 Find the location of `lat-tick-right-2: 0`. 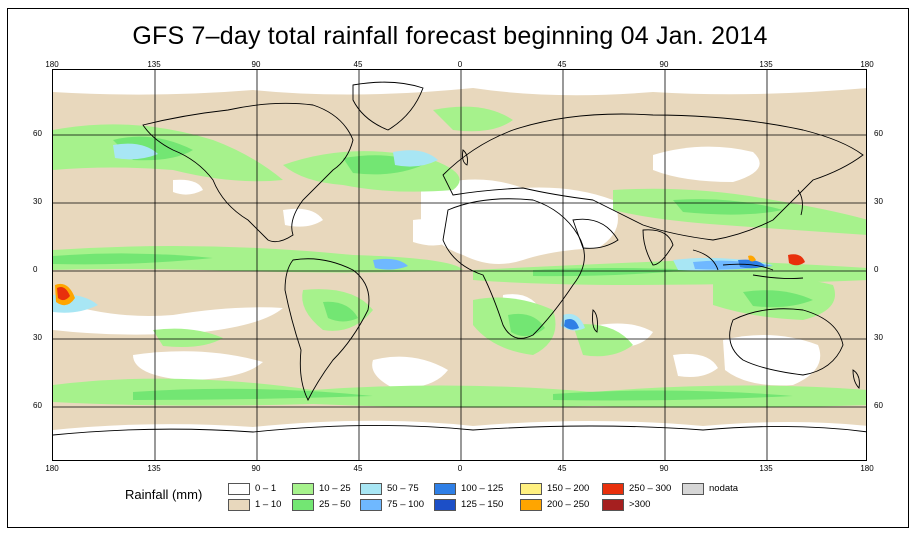

lat-tick-right-2: 0 is located at coordinates (876, 269).